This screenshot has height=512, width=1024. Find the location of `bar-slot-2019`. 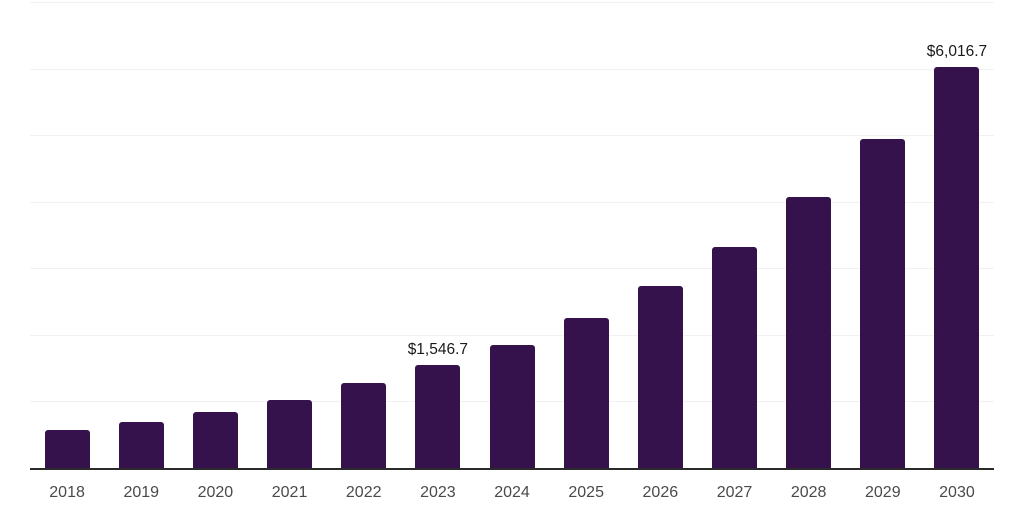

bar-slot-2019 is located at coordinates (141, 235).